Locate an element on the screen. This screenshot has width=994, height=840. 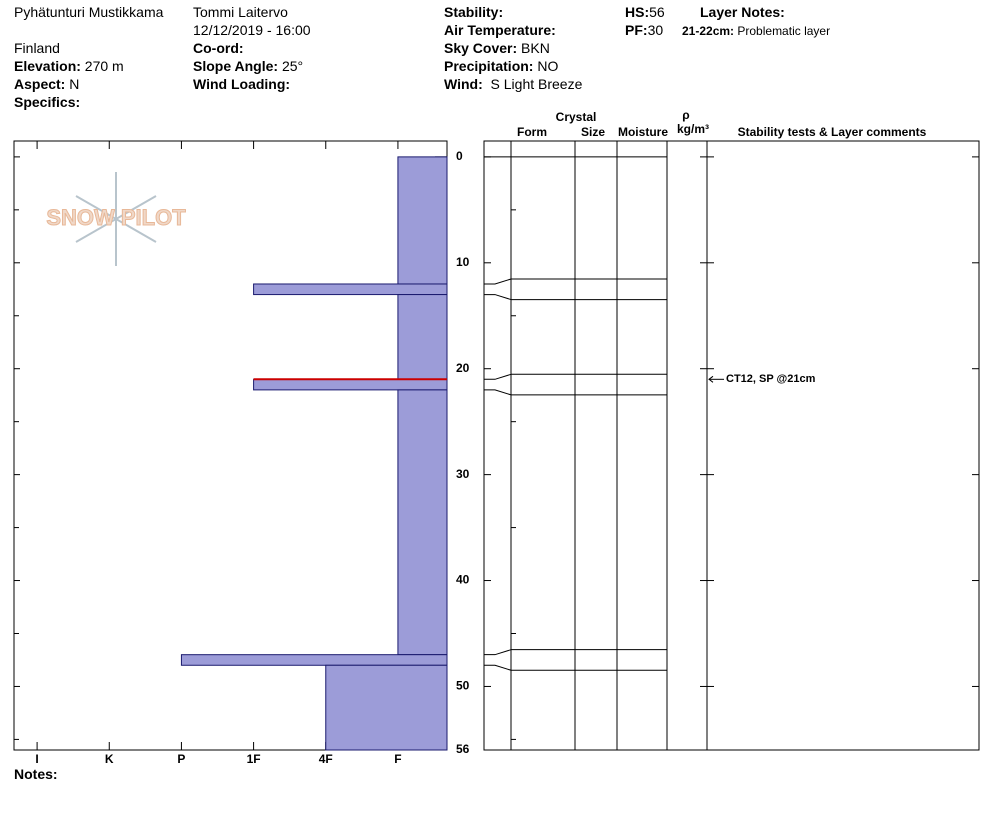
column-header: Form is located at coordinates (532, 132).